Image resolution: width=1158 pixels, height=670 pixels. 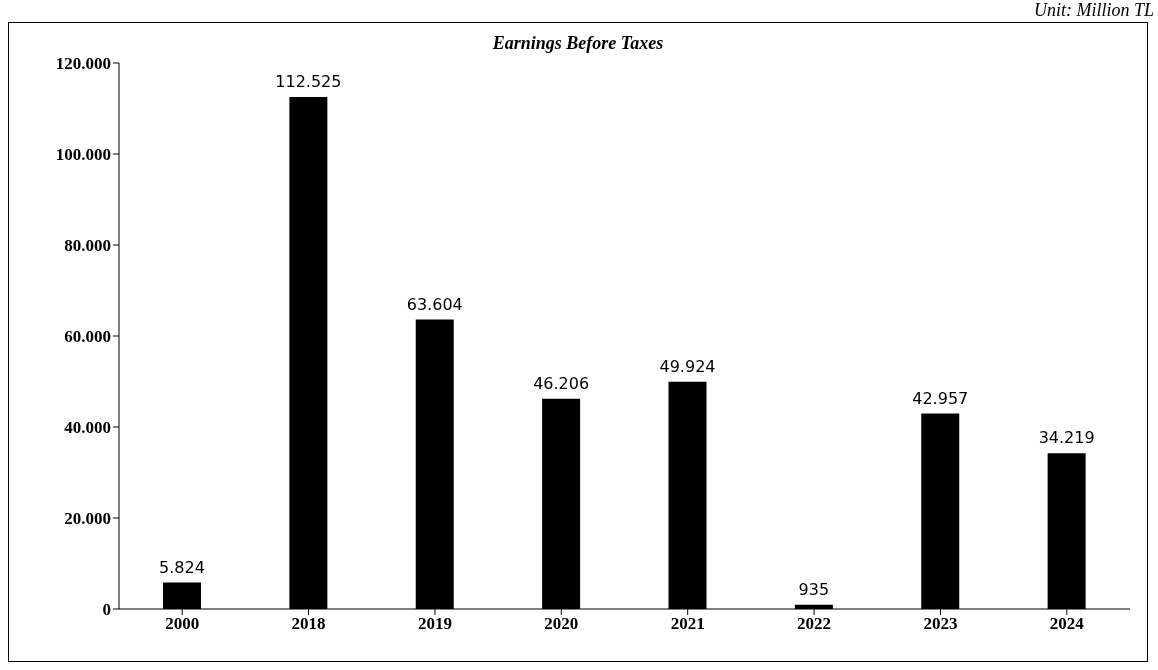 What do you see at coordinates (940, 624) in the screenshot?
I see `x-tick-label: 2023` at bounding box center [940, 624].